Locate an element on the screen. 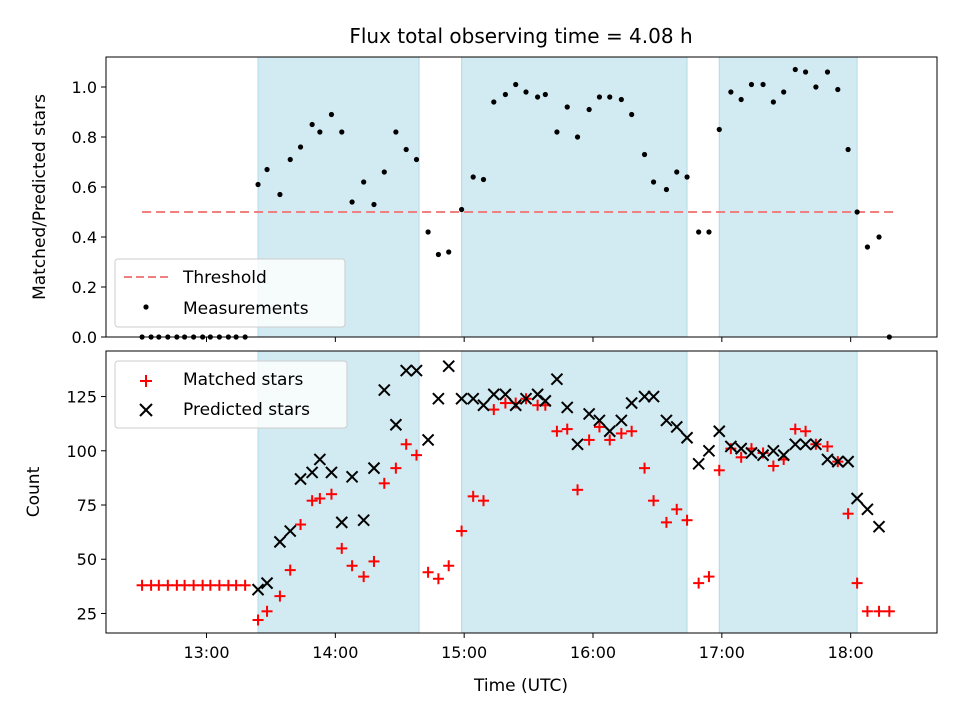 The image size is (960, 724). bottom-y-tick-label-25: 25 is located at coordinates (87, 613).